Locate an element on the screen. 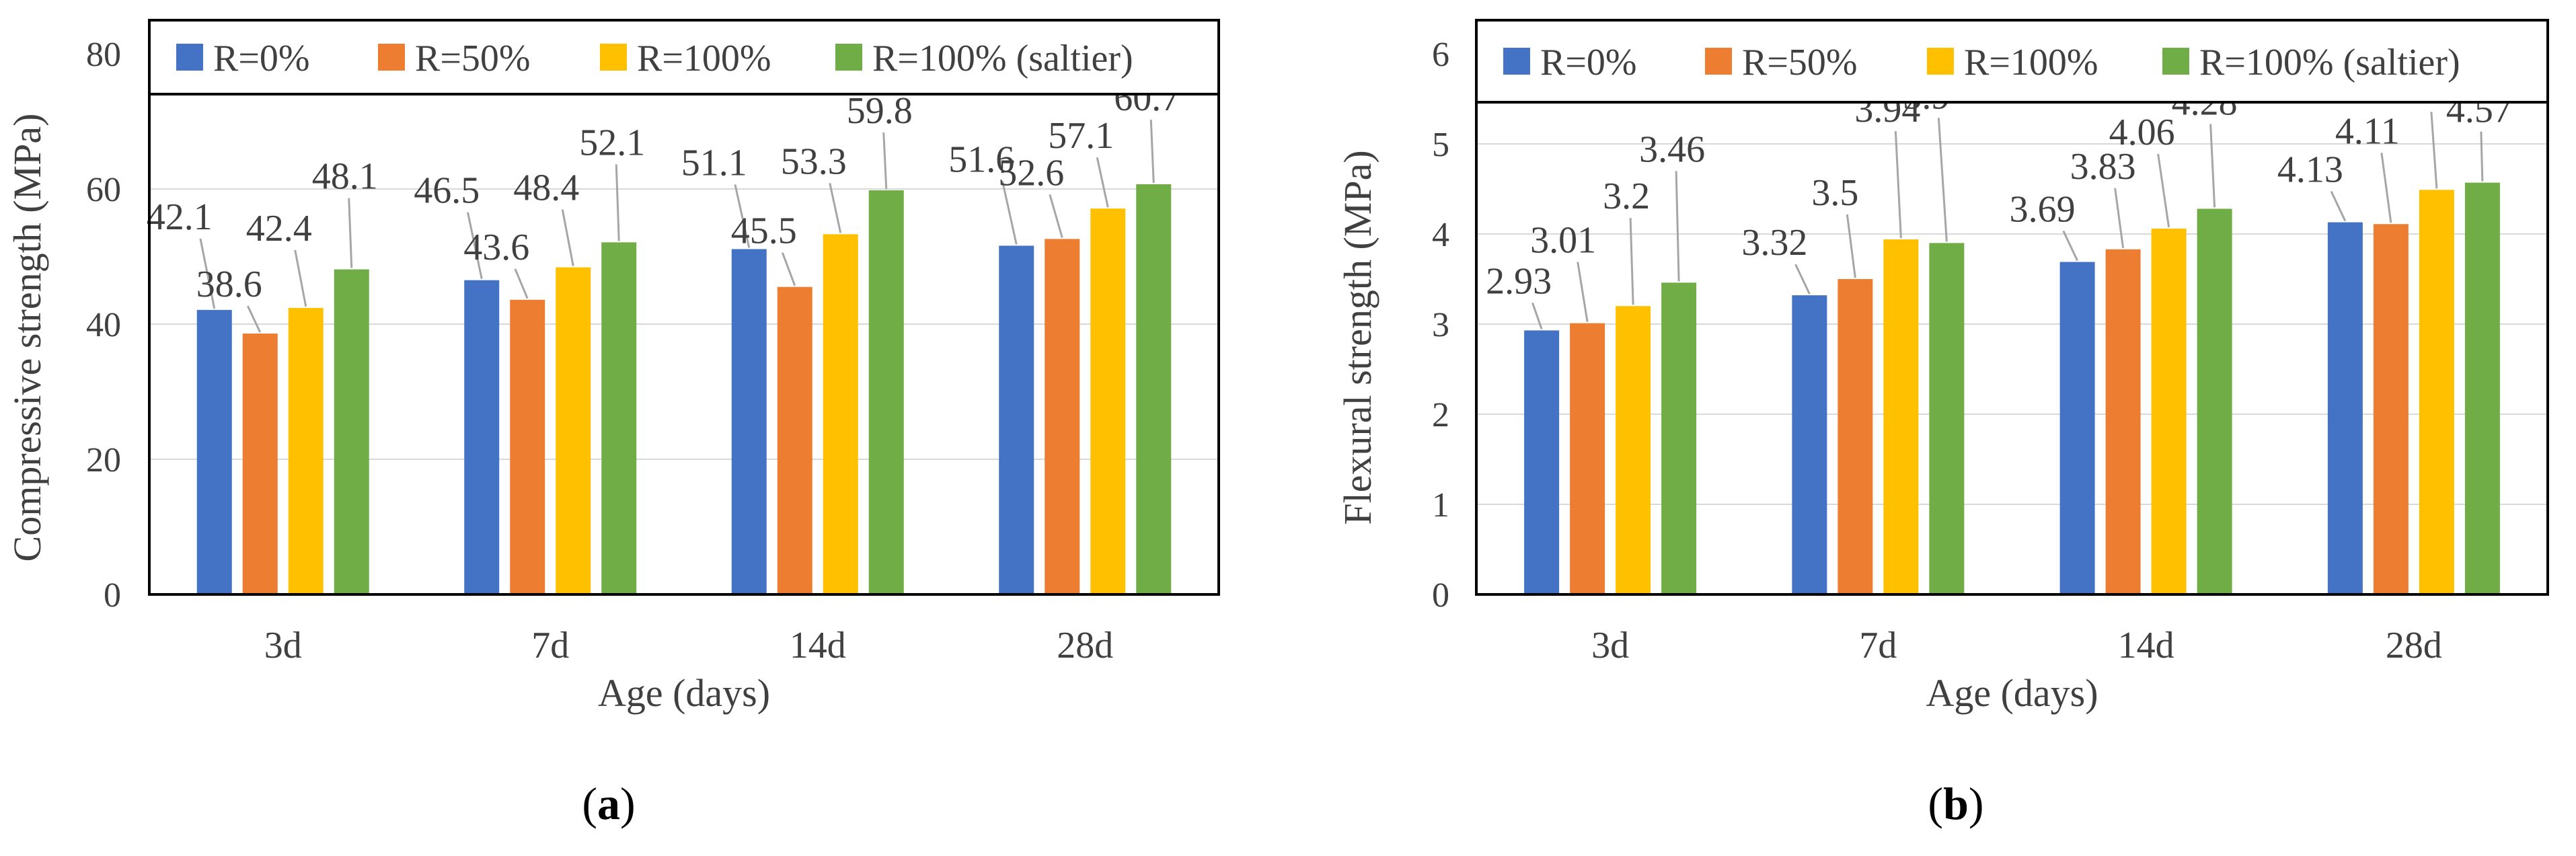  data-label: 51.6 is located at coordinates (981, 159).